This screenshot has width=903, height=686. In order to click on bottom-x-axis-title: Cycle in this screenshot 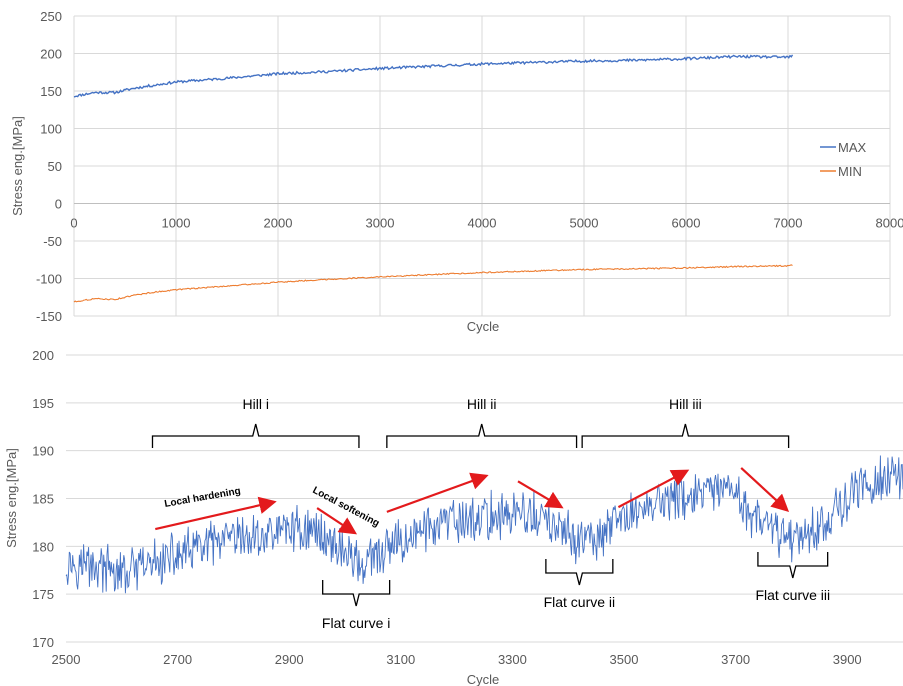, I will do `click(483, 679)`.